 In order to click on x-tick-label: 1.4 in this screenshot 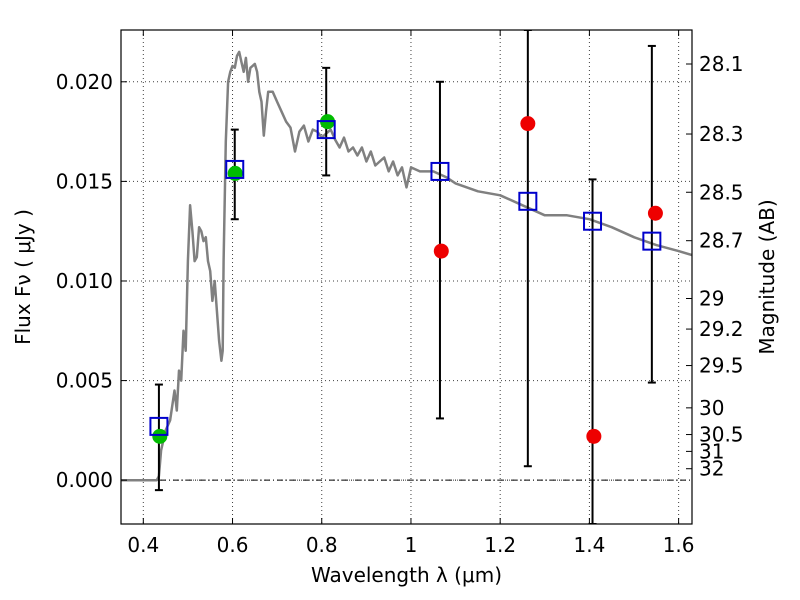, I will do `click(589, 545)`.